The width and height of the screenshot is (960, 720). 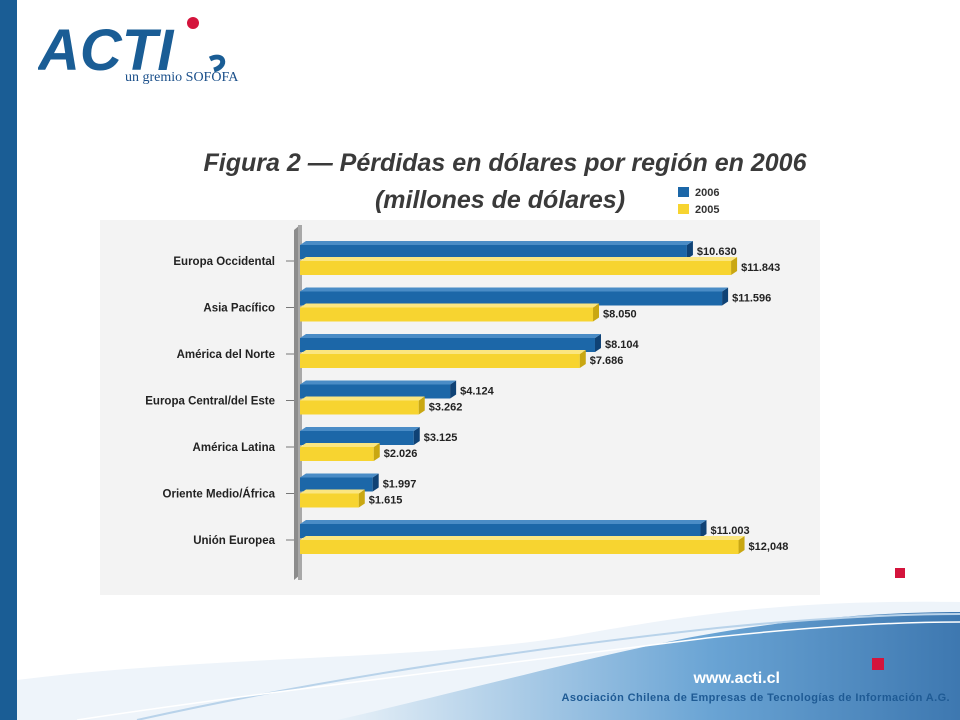 I want to click on category-label: Asia Pacífico, so click(x=239, y=309).